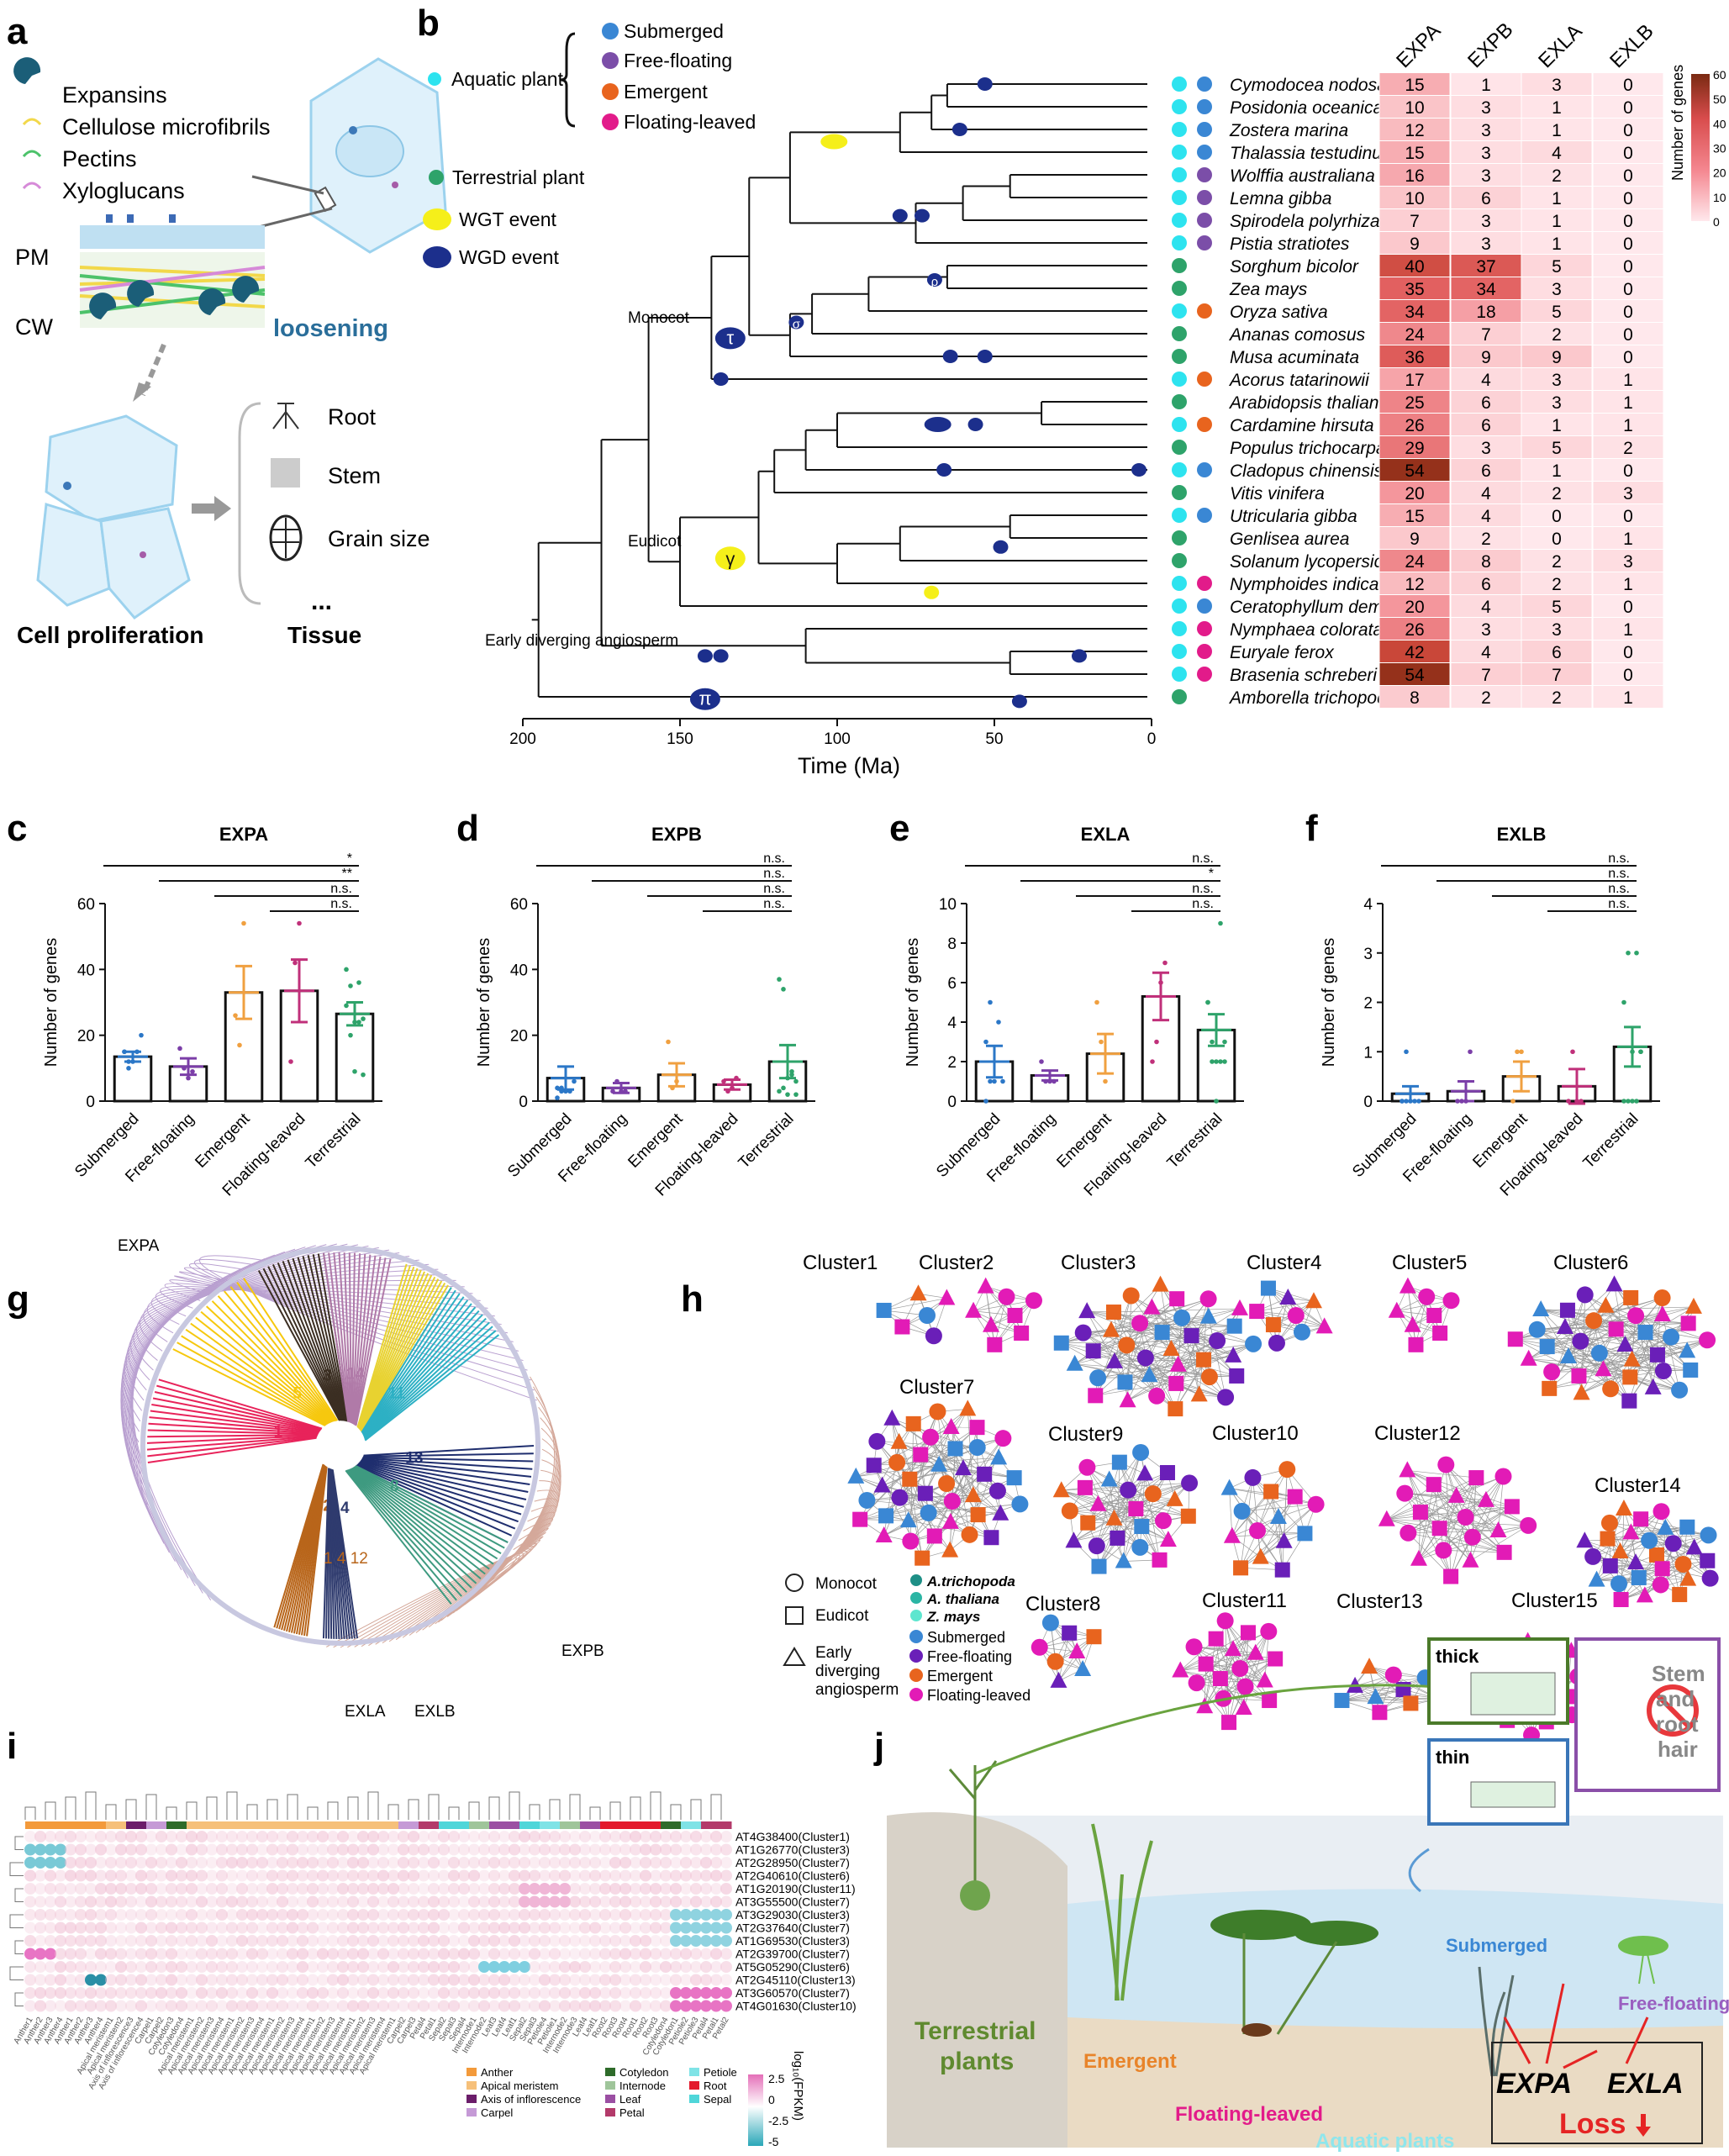 The image size is (1729, 2156). What do you see at coordinates (1299, 380) in the screenshot?
I see `species-name: Acorus tatarinowii` at bounding box center [1299, 380].